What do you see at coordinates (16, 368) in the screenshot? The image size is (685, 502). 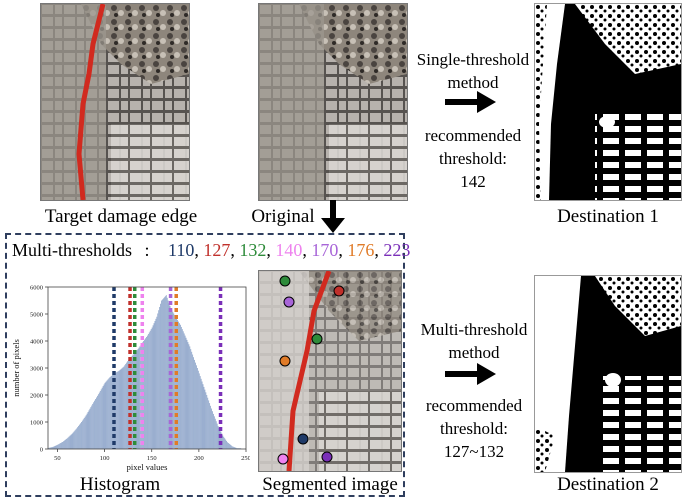 I see `y-axis-label: number of pixels` at bounding box center [16, 368].